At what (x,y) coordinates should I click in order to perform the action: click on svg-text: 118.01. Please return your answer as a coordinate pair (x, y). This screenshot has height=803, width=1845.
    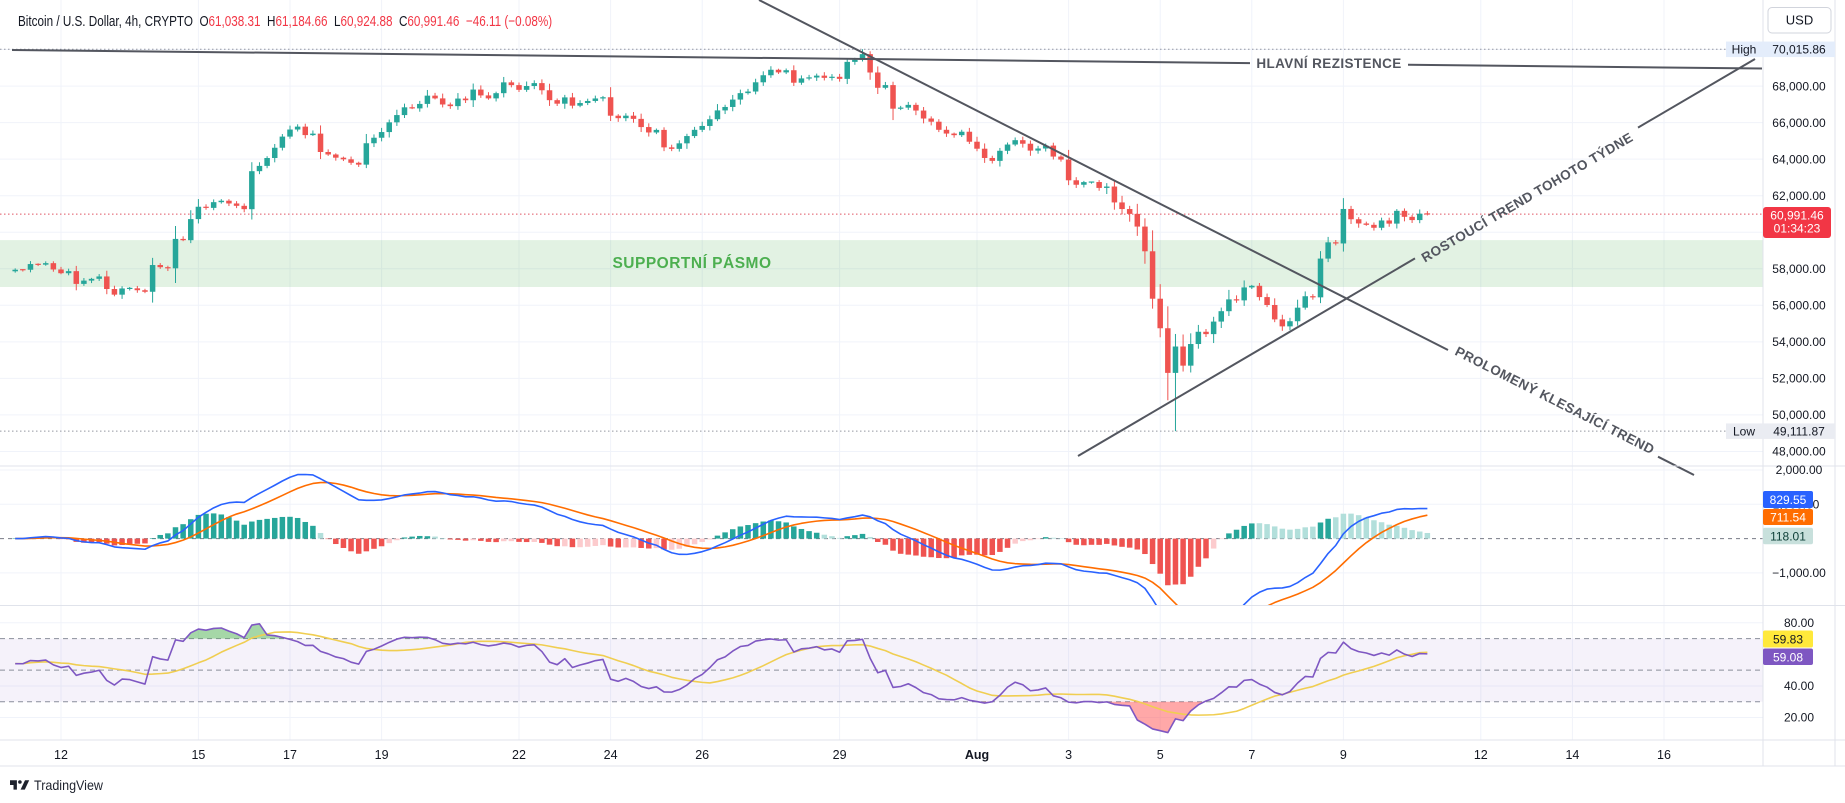
    Looking at the image, I should click on (1788, 537).